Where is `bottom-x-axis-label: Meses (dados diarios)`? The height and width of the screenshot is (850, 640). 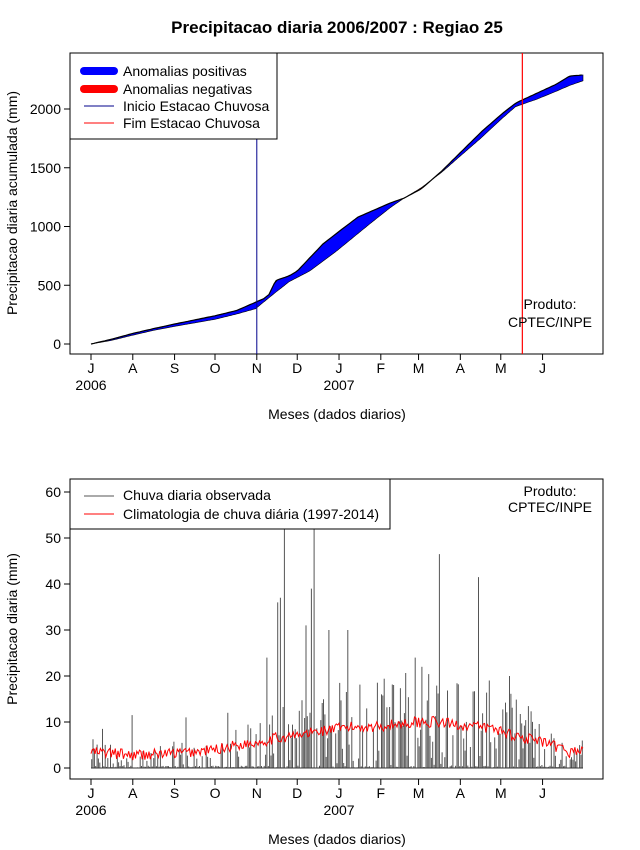
bottom-x-axis-label: Meses (dados diarios) is located at coordinates (337, 839).